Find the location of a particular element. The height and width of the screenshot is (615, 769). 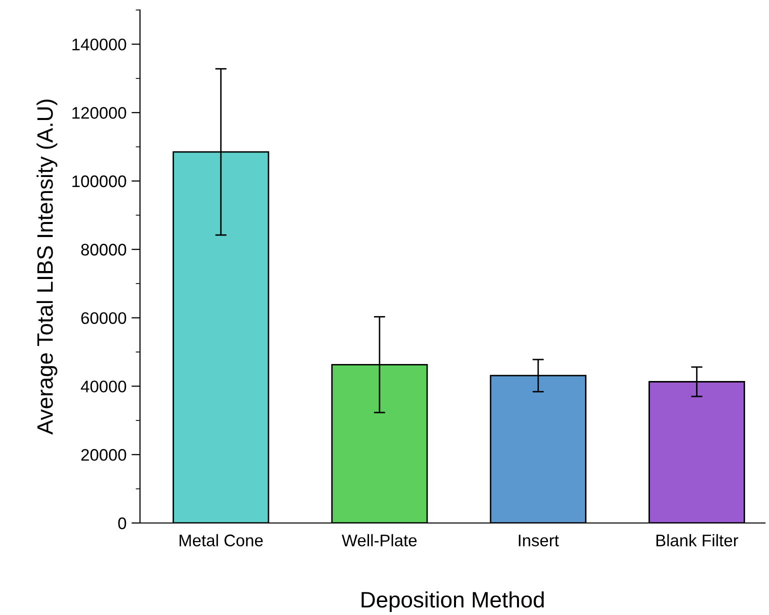

y-tick-label: 40000 is located at coordinates (103, 386).